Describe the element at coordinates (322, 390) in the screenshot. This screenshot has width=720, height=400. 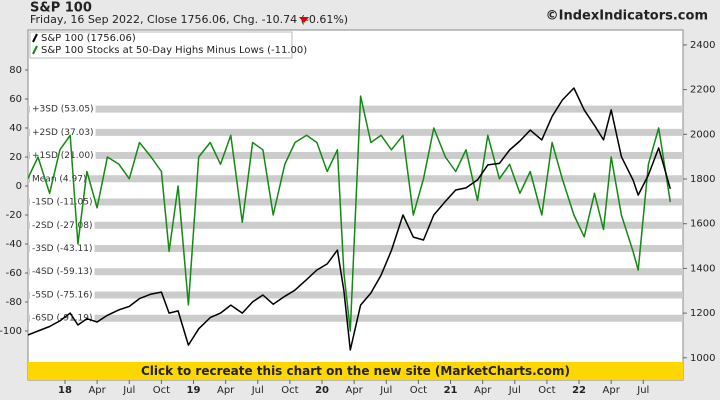
I see `x-tick-label: 20` at that location.